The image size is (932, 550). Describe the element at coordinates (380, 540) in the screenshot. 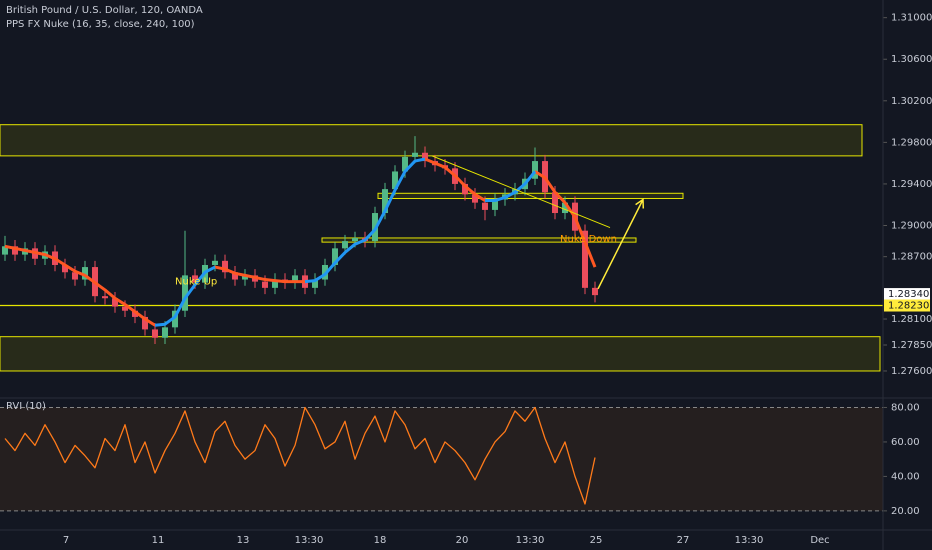

I see `x-tick-label: 18` at that location.